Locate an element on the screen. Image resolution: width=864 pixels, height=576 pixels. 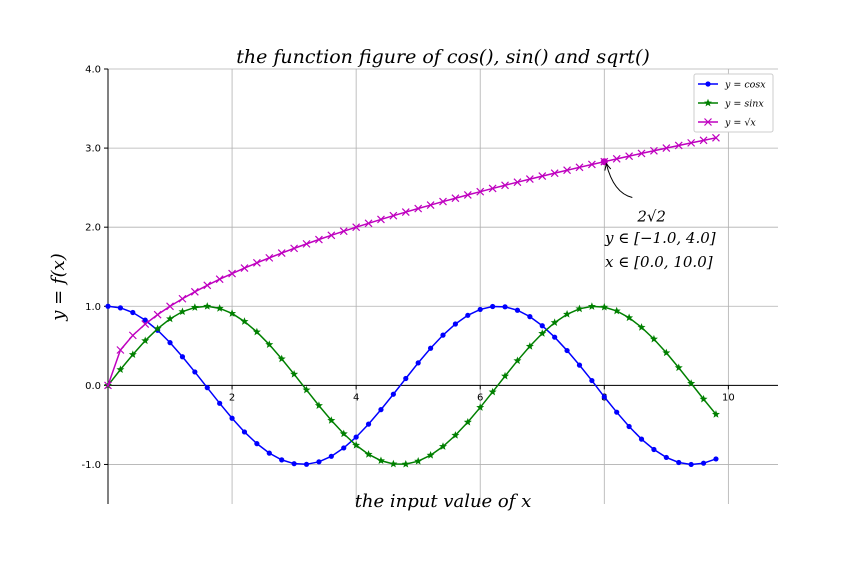
legend-item-sqrt: y = √x is located at coordinates (727, 123).